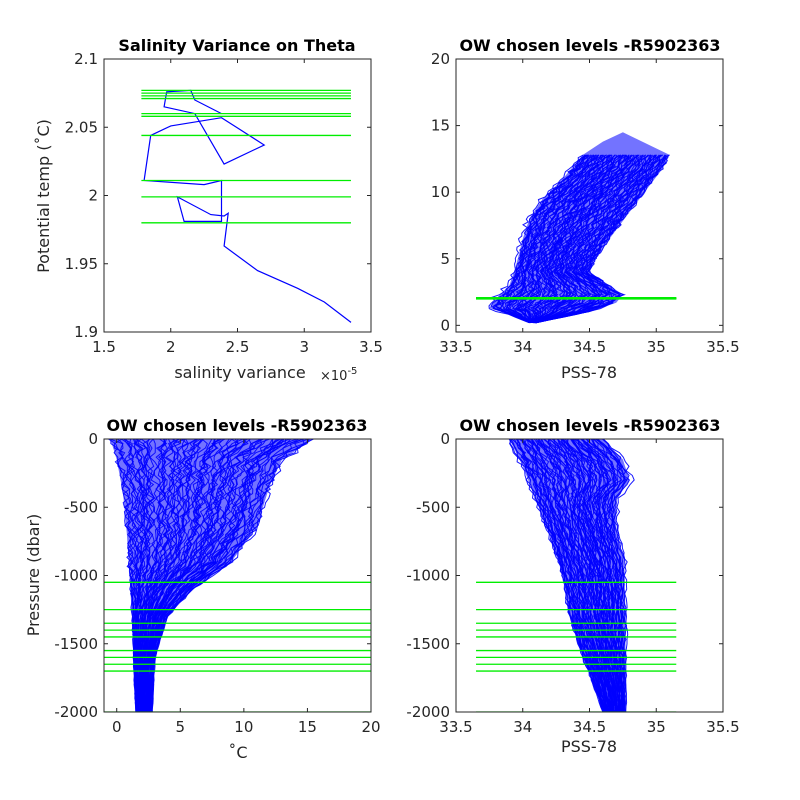 This screenshot has width=800, height=800. I want to click on x-tick-label: 15, so click(307, 727).